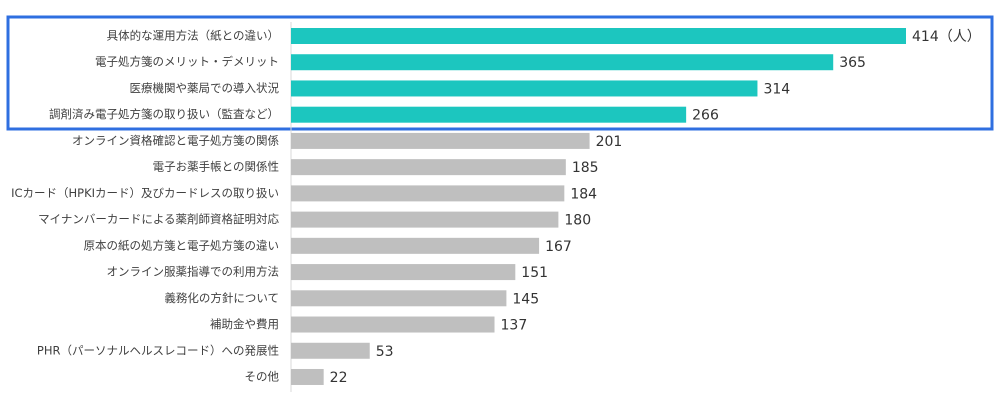 Image resolution: width=1000 pixels, height=401 pixels. What do you see at coordinates (193, 36) in the screenshot?
I see `category-label: 具体的な運用方法（紙との違い）` at bounding box center [193, 36].